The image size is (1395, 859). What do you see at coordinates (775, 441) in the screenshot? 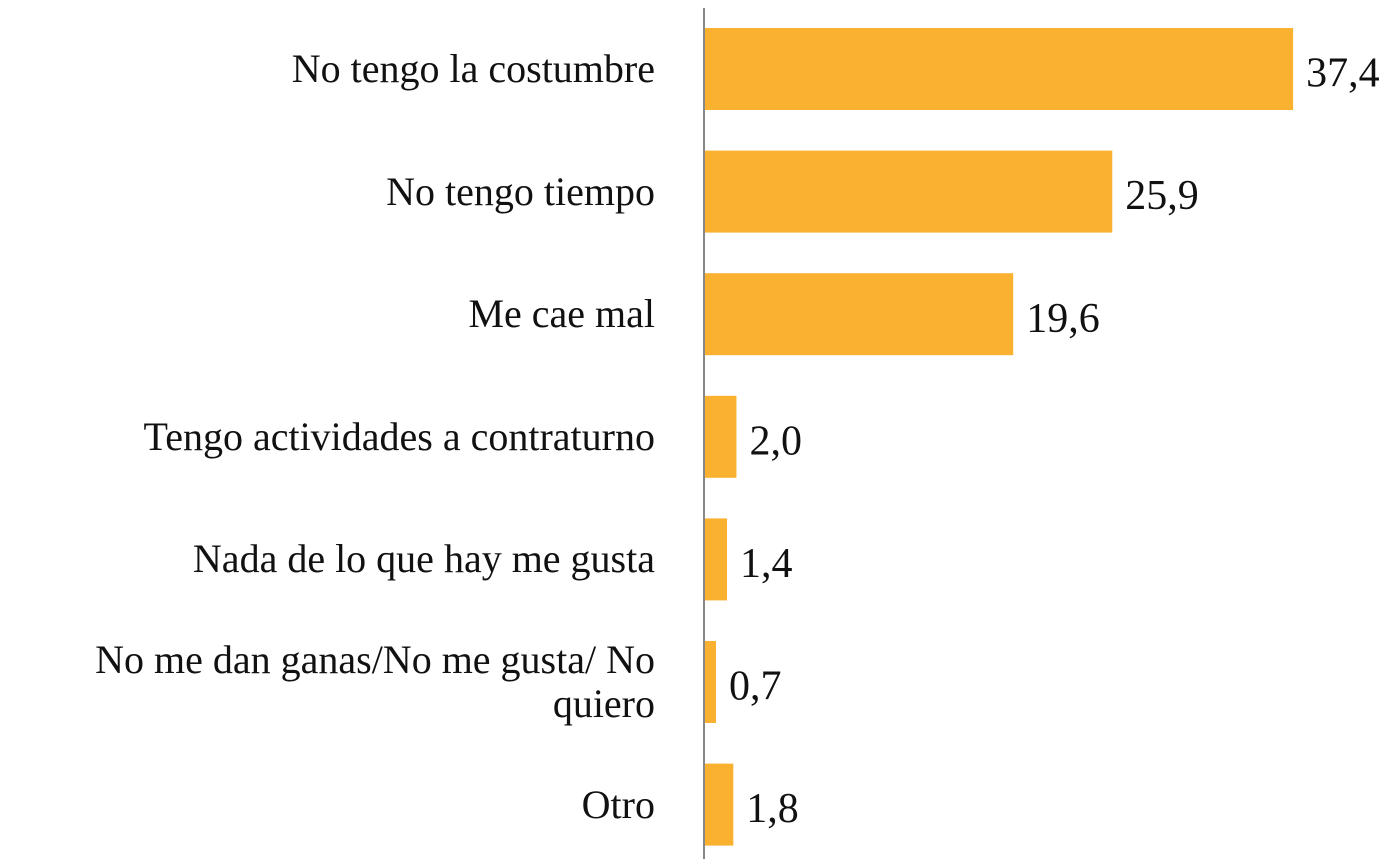
I see `data-label: 2,0` at bounding box center [775, 441].